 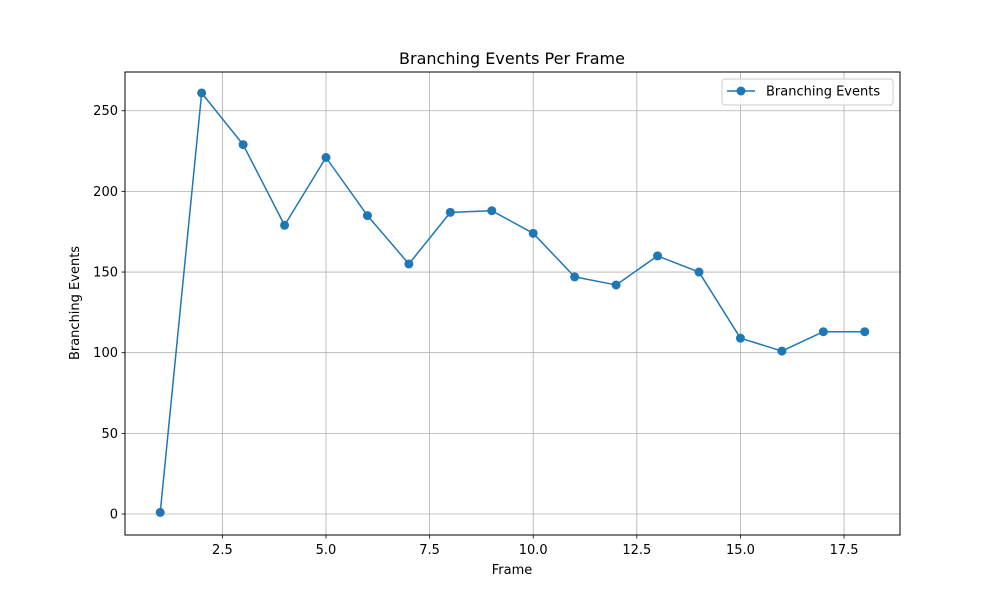 What do you see at coordinates (105, 111) in the screenshot?
I see `y-tick-label: 250` at bounding box center [105, 111].